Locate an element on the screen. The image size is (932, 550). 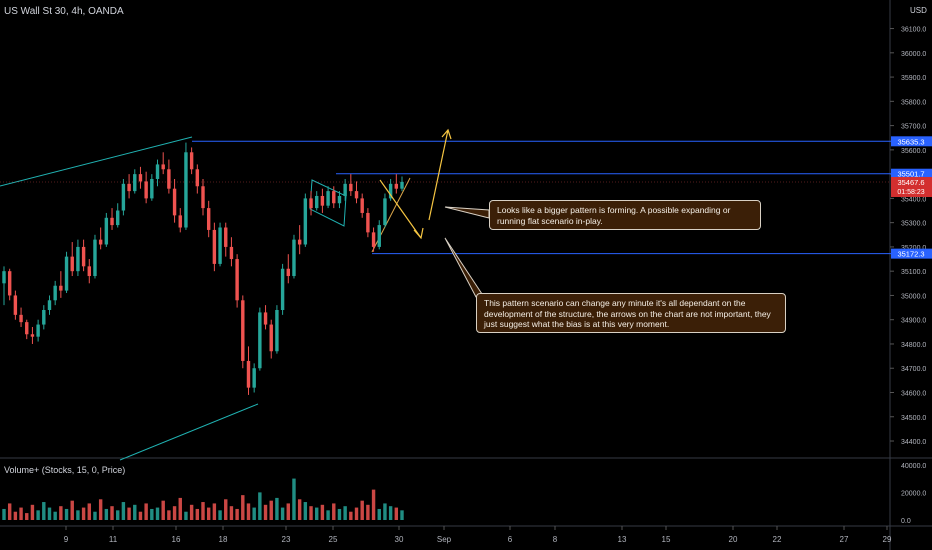
time-tick-label: Sep is located at coordinates (444, 539).